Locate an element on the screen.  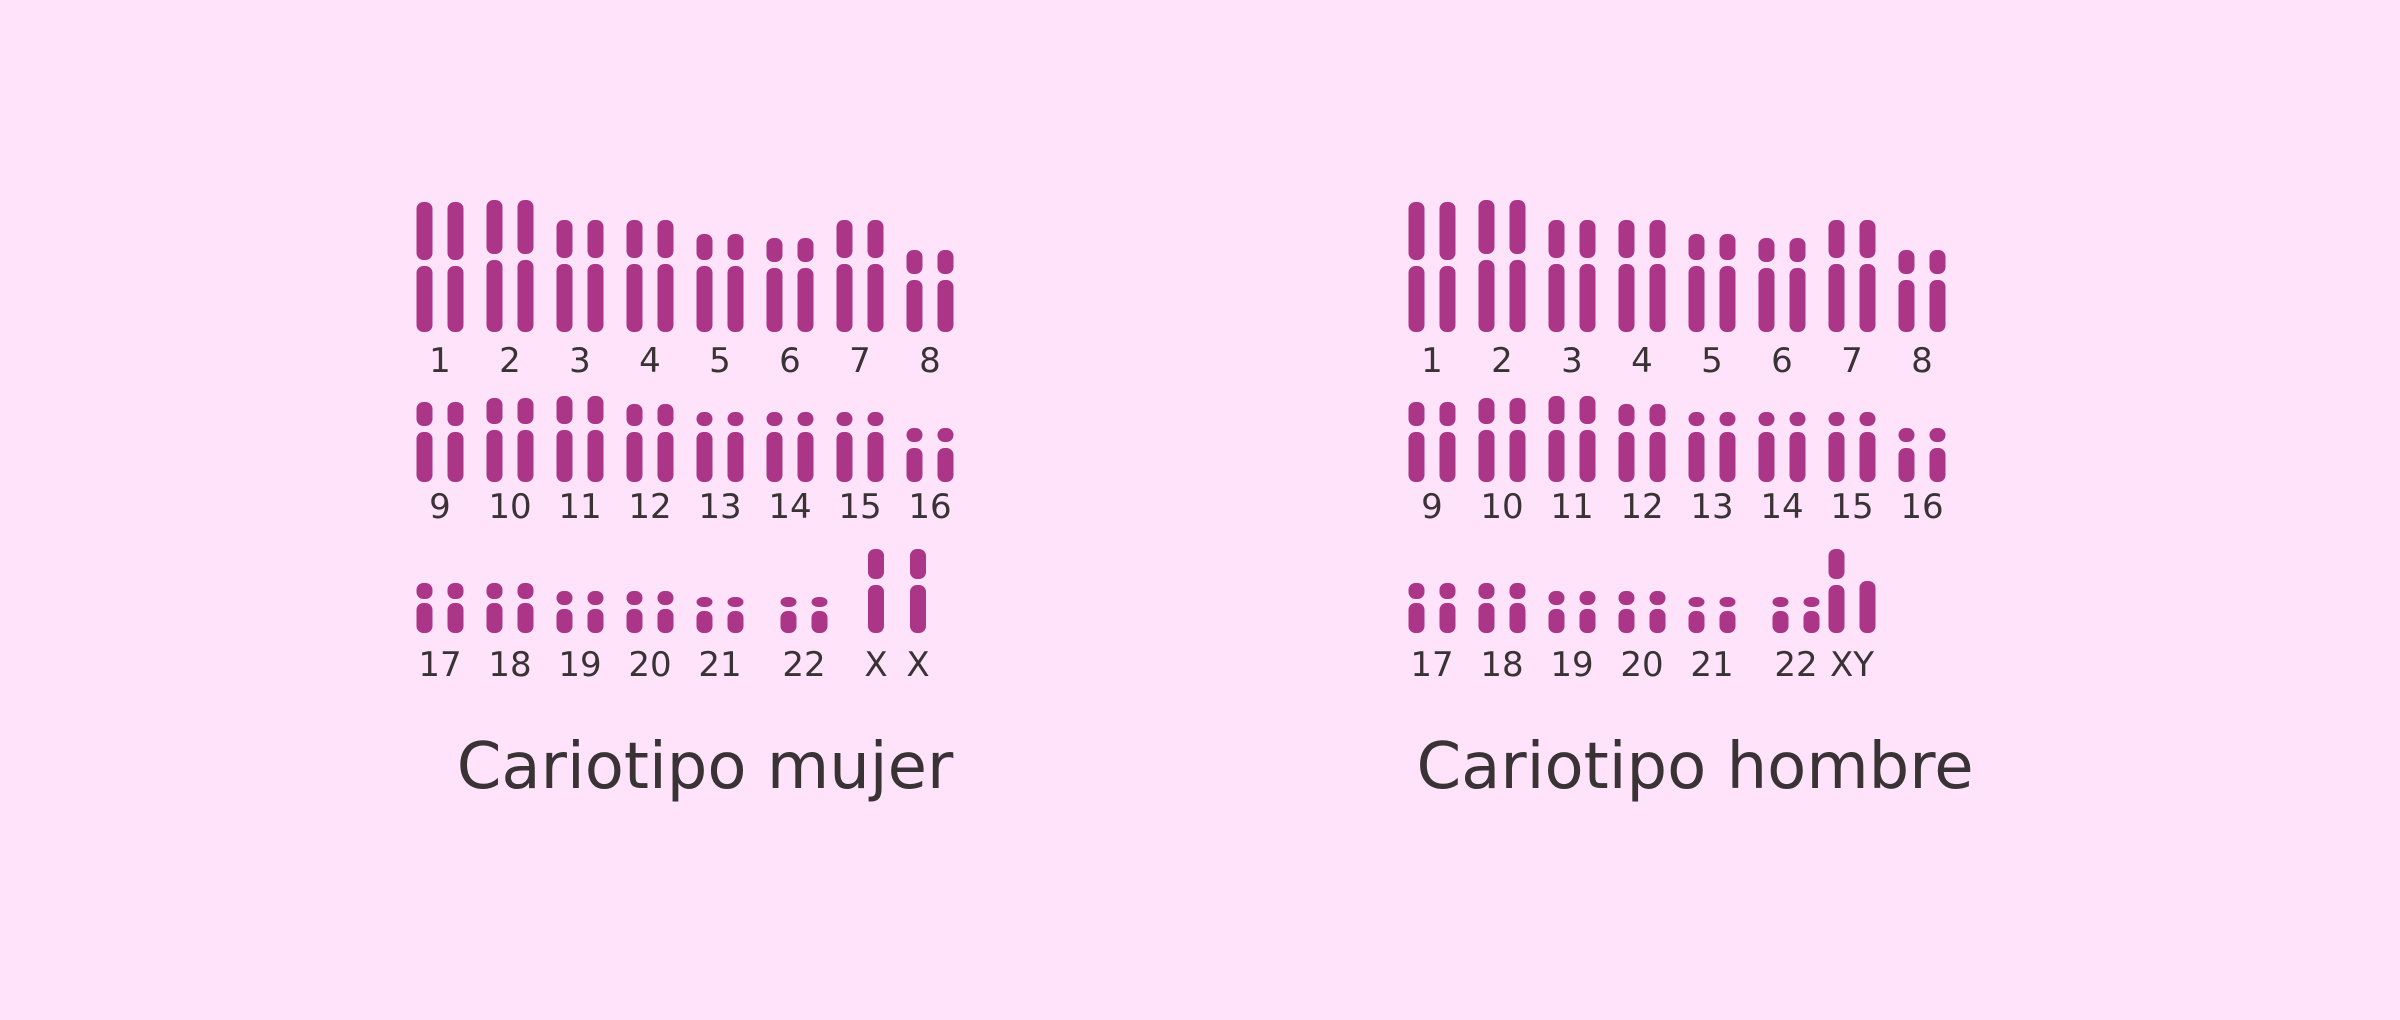
male-chromosome-10-9-0-upper-arm is located at coordinates (1486, 411).